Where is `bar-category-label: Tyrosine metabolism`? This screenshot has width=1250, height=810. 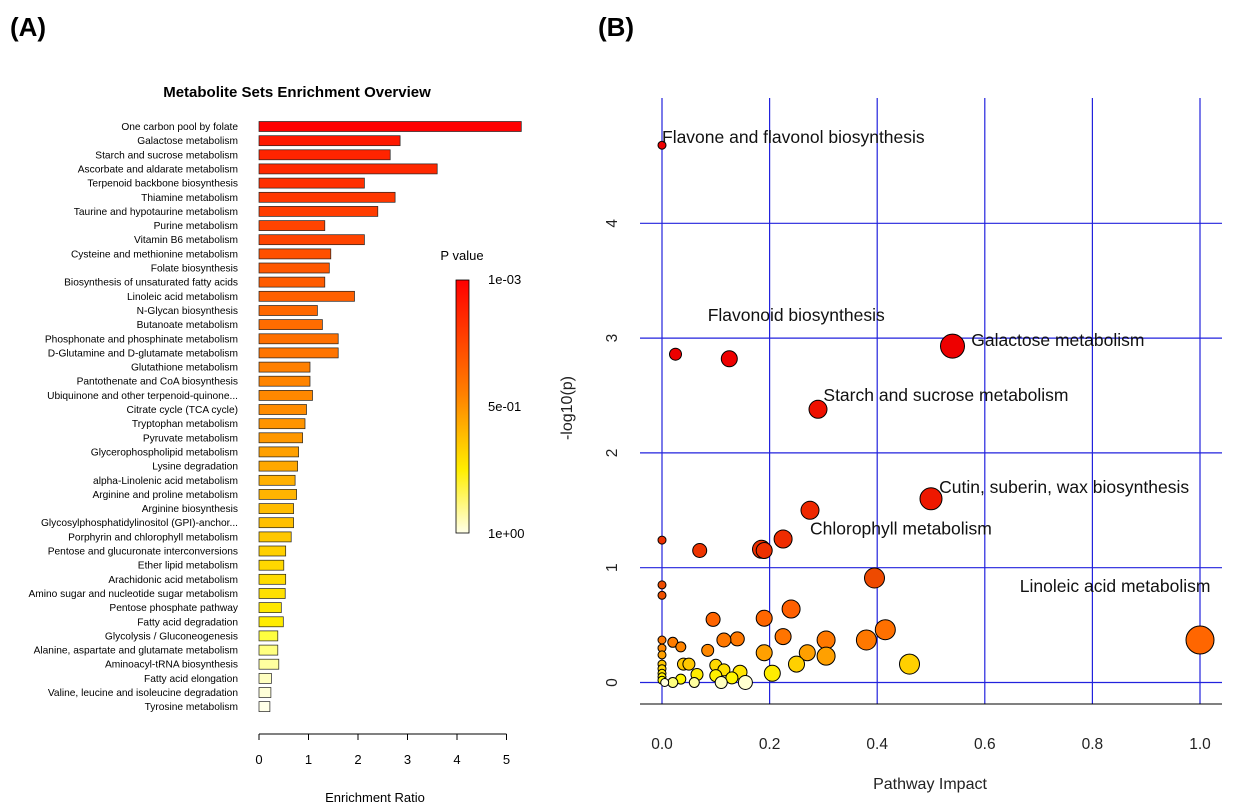 bar-category-label: Tyrosine metabolism is located at coordinates (191, 707).